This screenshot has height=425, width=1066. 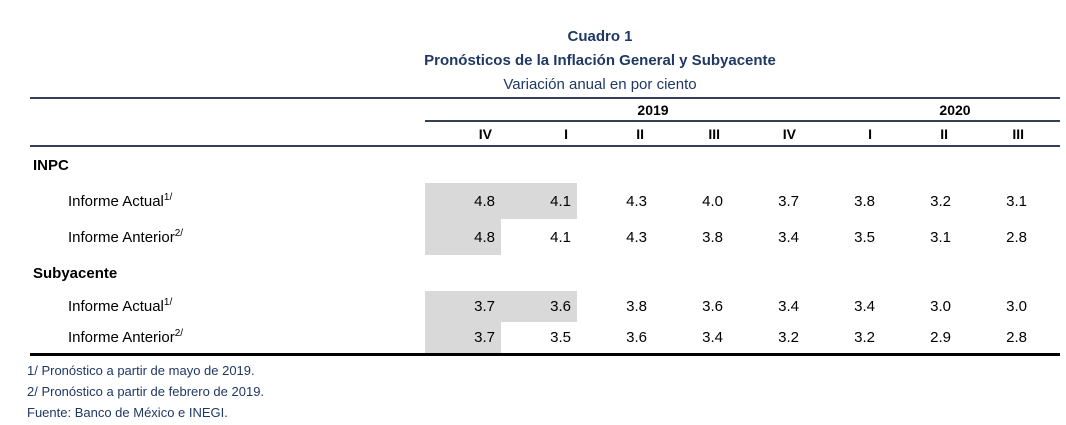 I want to click on year-2019-header: 2019, so click(x=653, y=109).